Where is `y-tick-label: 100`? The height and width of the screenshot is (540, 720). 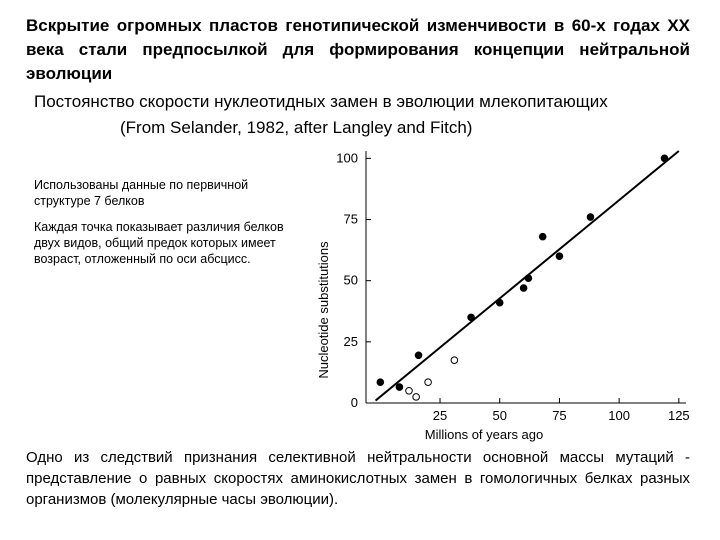 y-tick-label: 100 is located at coordinates (347, 157).